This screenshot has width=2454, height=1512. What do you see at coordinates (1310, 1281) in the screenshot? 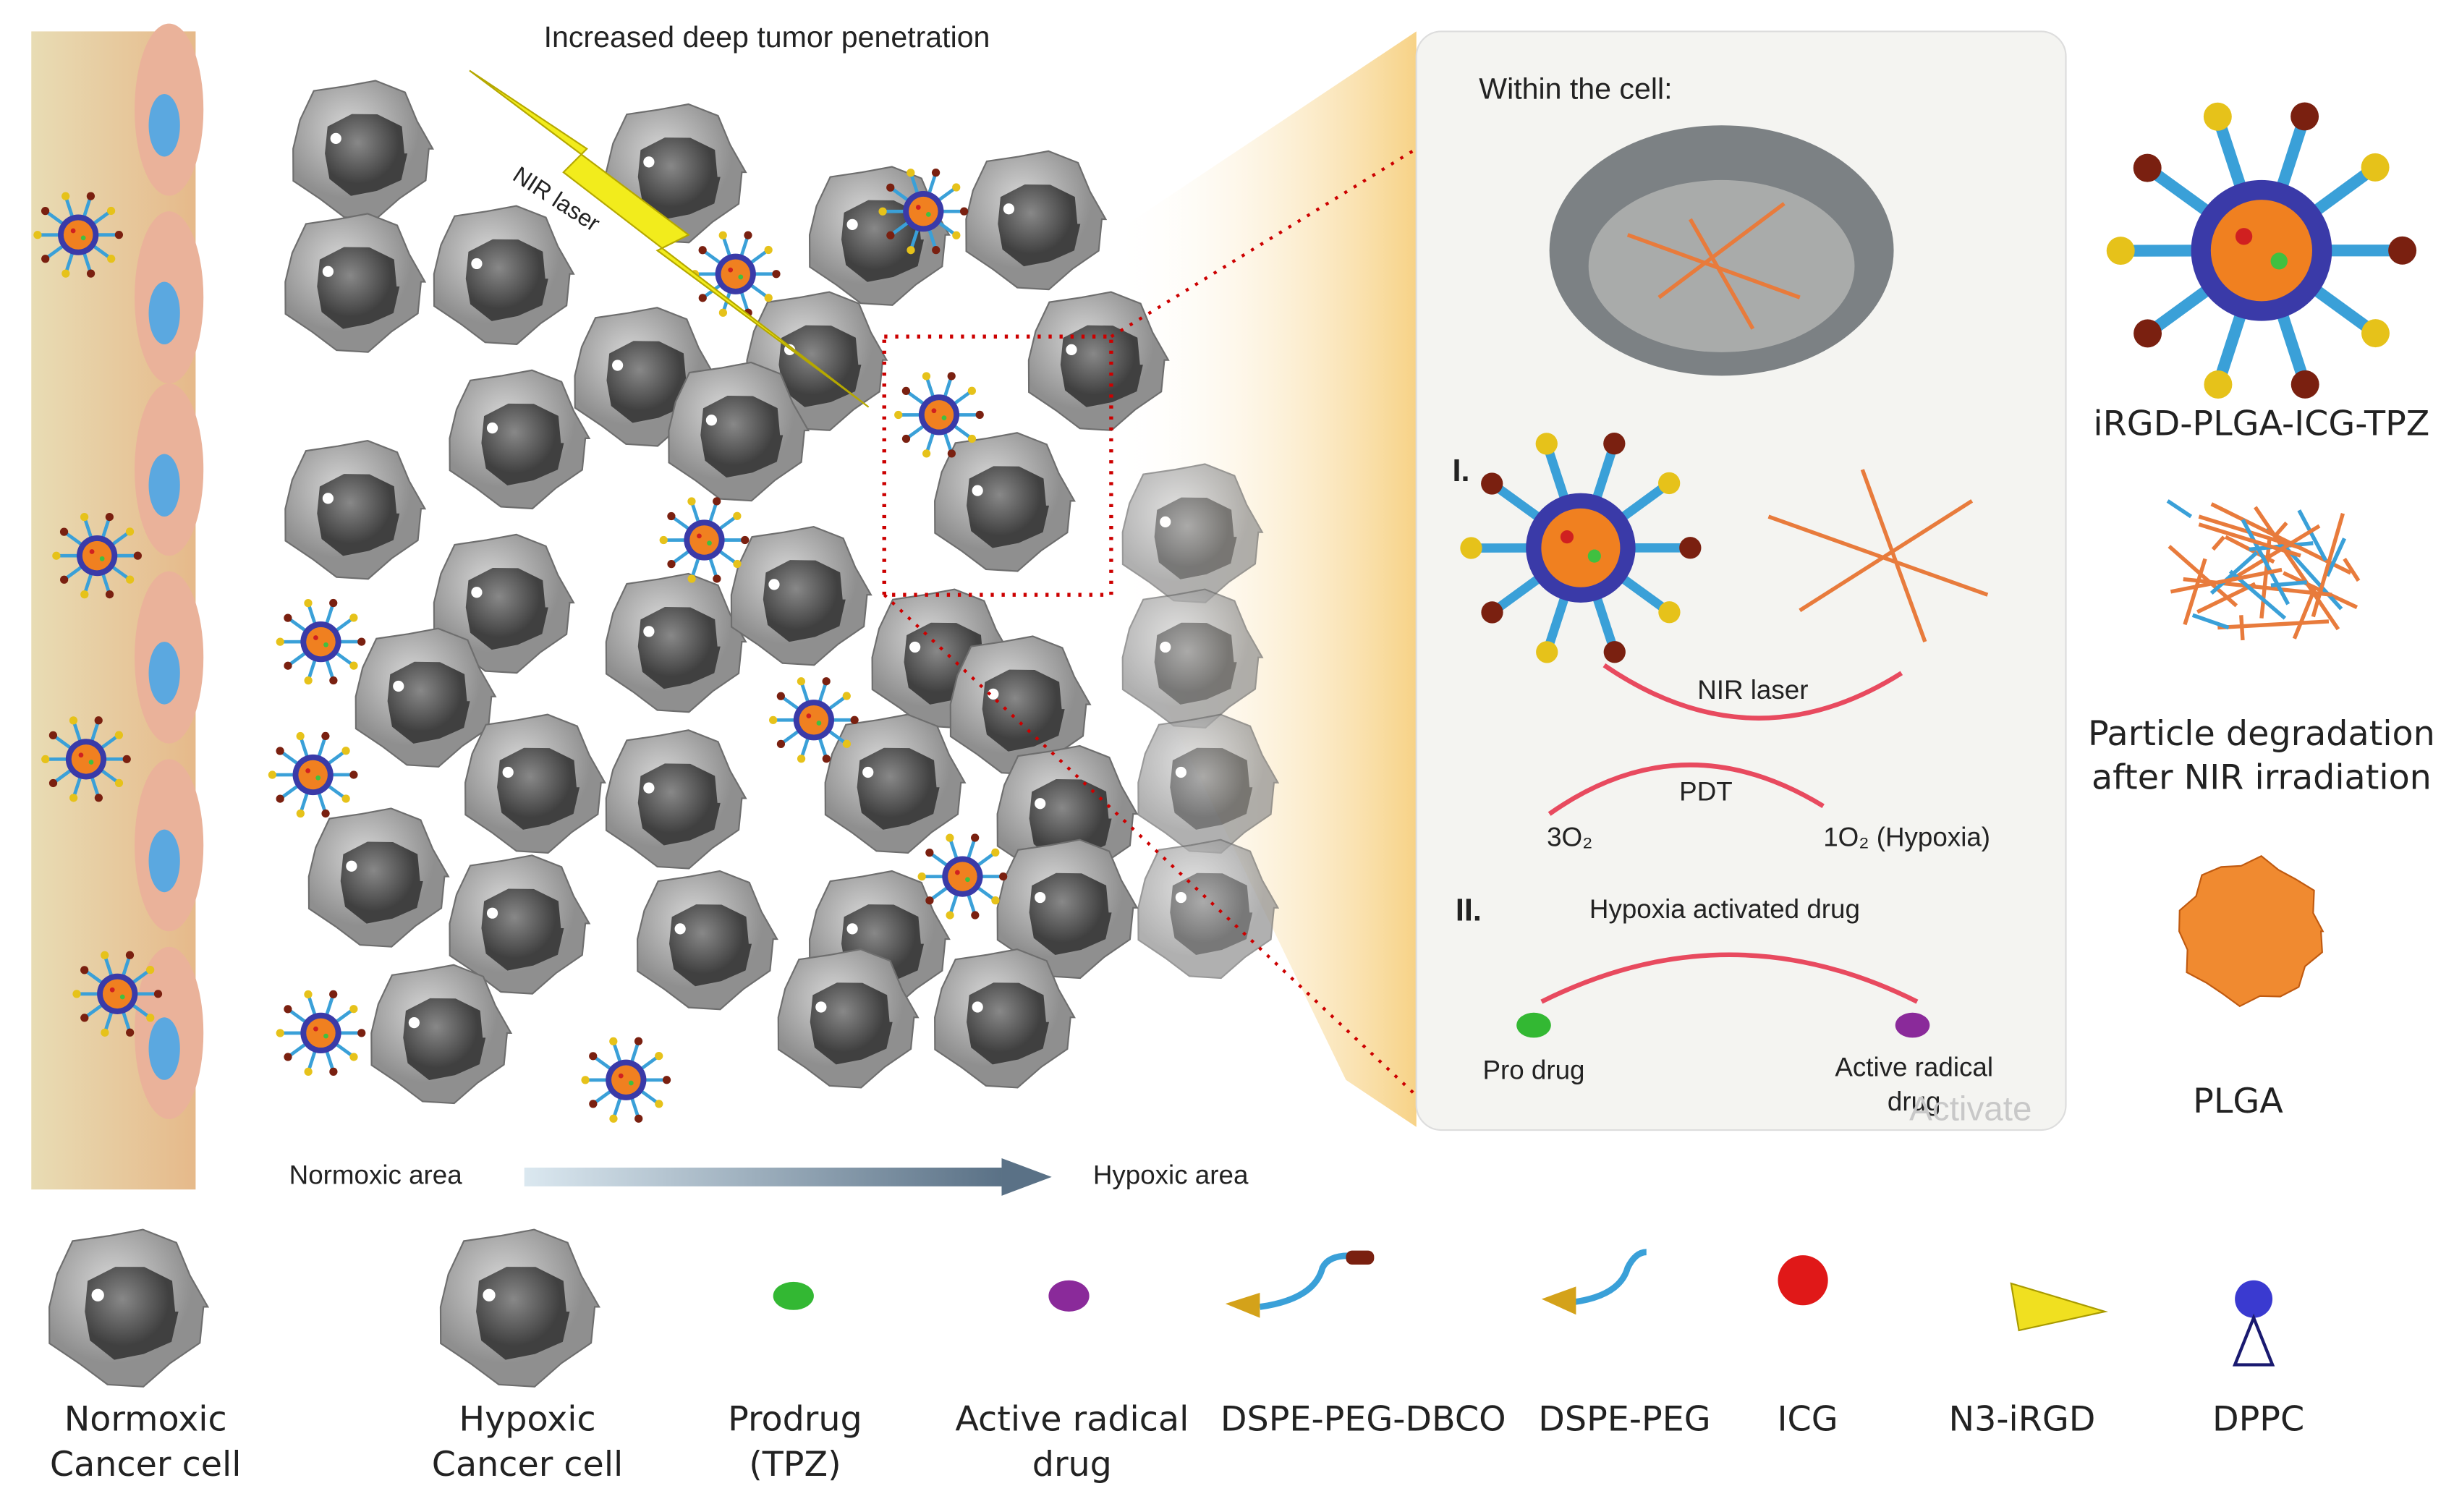
I see `dbco-icon` at bounding box center [1310, 1281].